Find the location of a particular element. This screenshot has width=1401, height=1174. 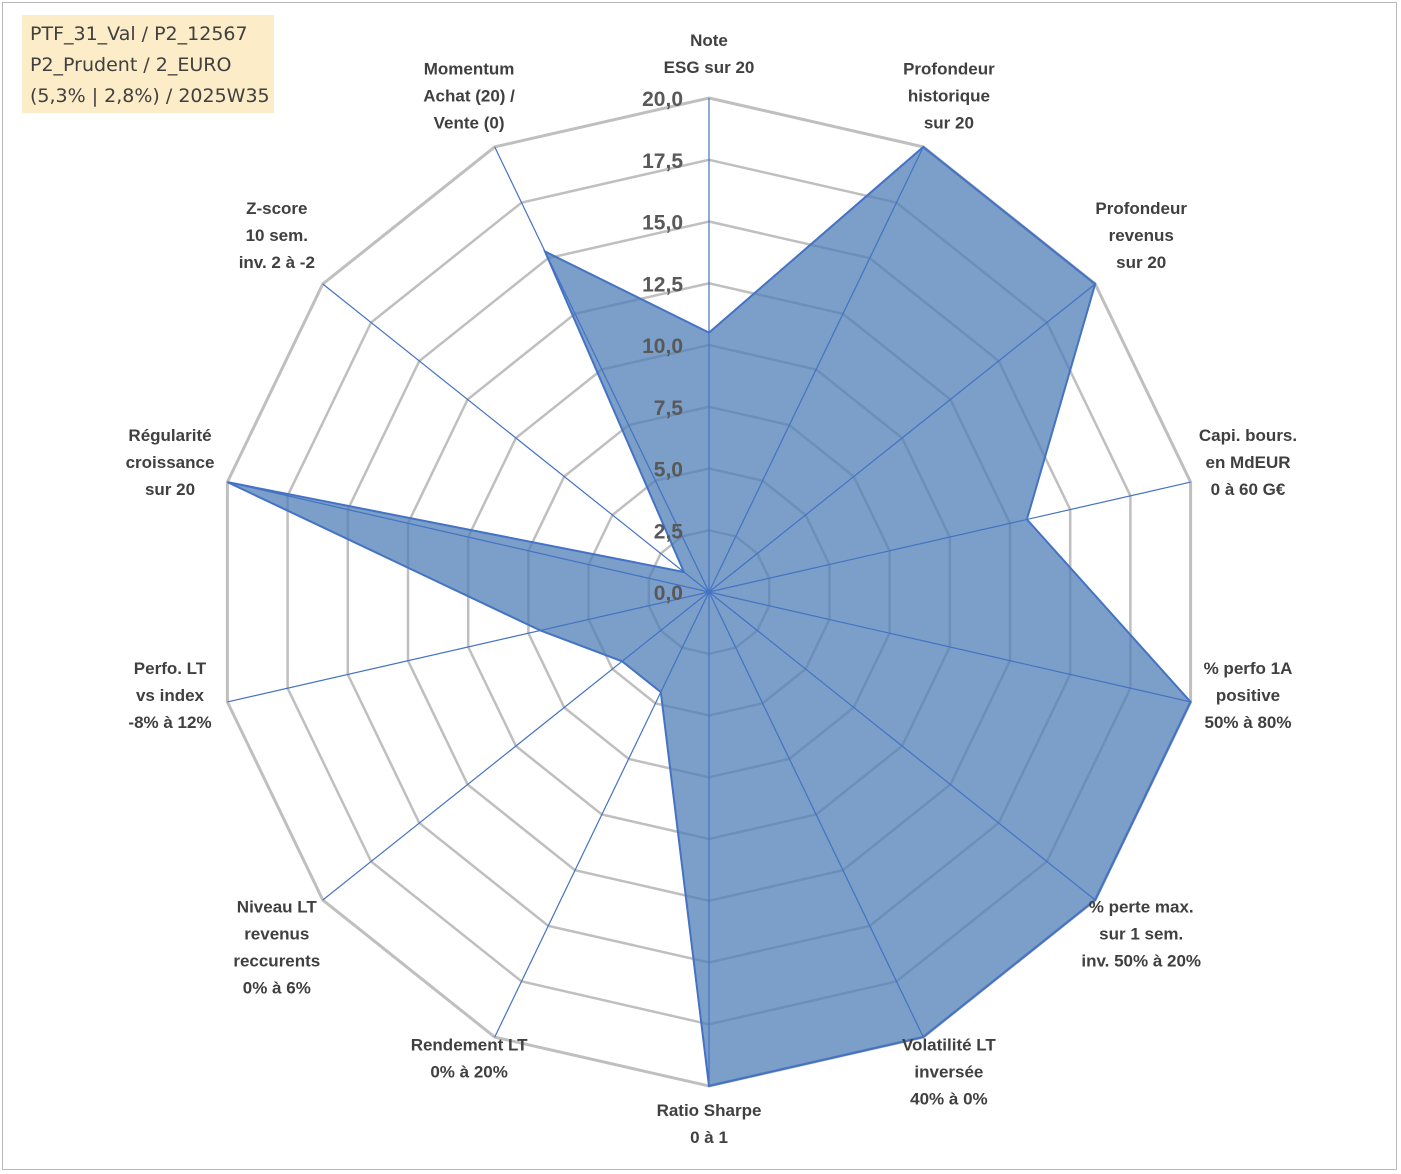

tick-label-0: 0,0 is located at coordinates (668, 593).